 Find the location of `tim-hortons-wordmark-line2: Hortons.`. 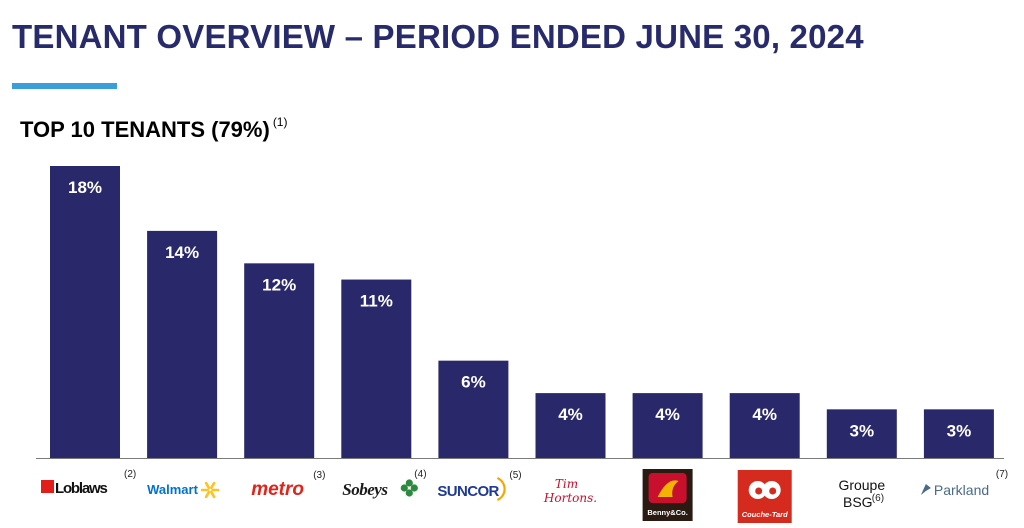

tim-hortons-wordmark-line2: Hortons. is located at coordinates (570, 498).